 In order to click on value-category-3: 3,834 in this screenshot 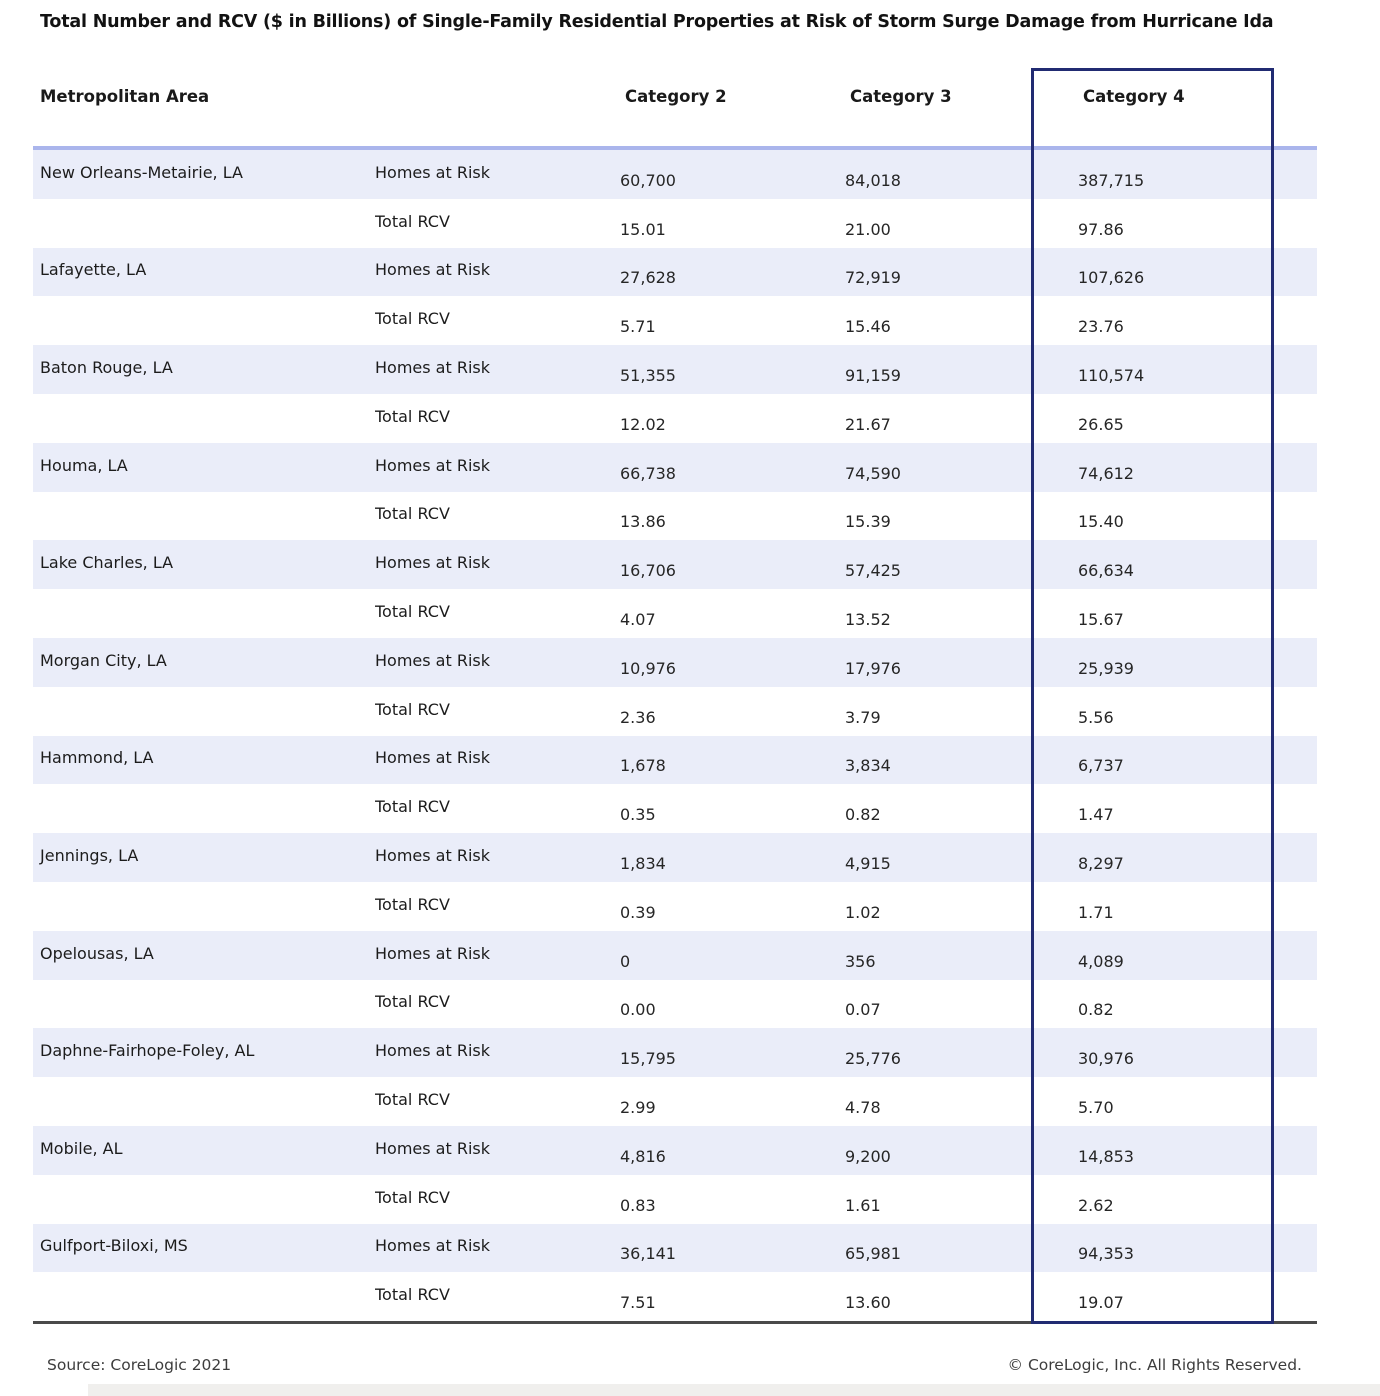, I will do `click(868, 766)`.